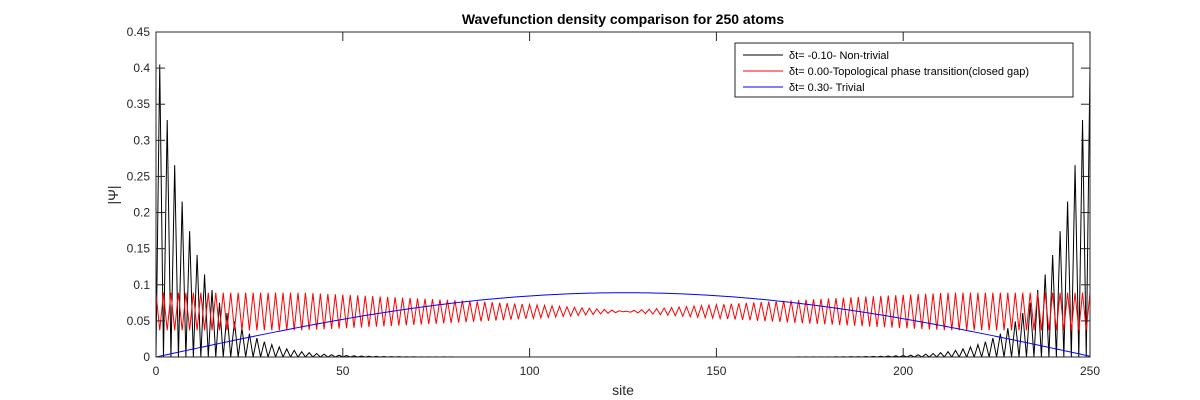  Describe the element at coordinates (139, 249) in the screenshot. I see `y-tick-label: 0.15` at that location.